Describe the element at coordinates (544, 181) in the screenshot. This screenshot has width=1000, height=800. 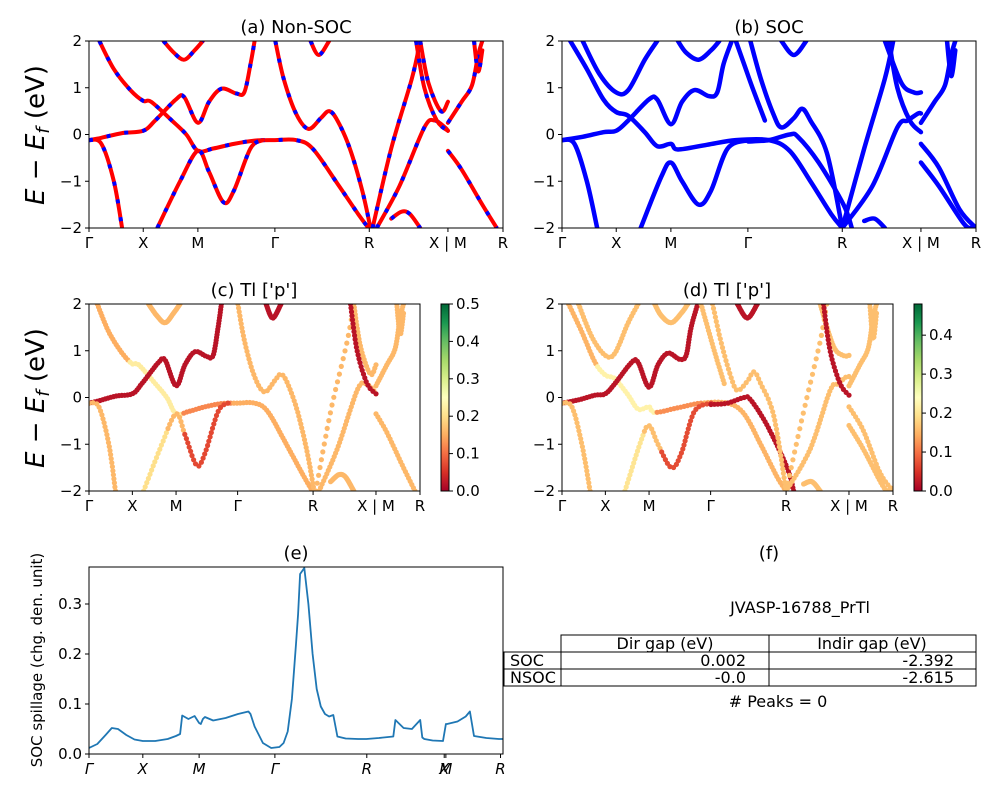
I see `y-tick-label: −1` at that location.